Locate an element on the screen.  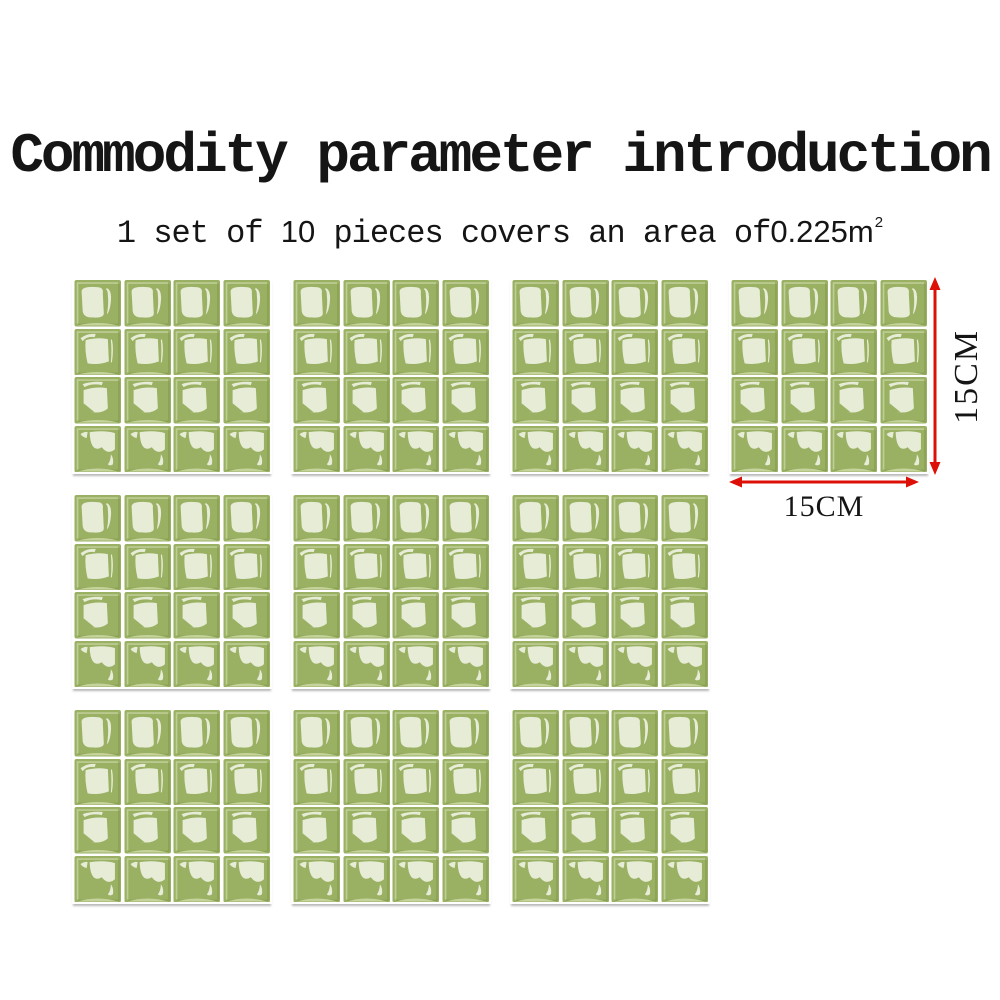
width-dimension-arrow is located at coordinates (824, 482).